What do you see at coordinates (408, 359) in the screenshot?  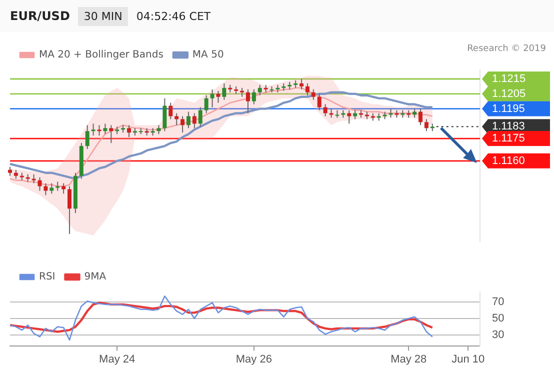 I see `x-tick-label: May 28` at bounding box center [408, 359].